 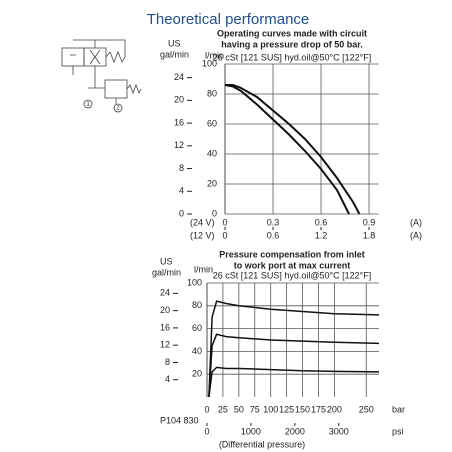 What do you see at coordinates (85, 57) in the screenshot?
I see `symbol` at bounding box center [85, 57].